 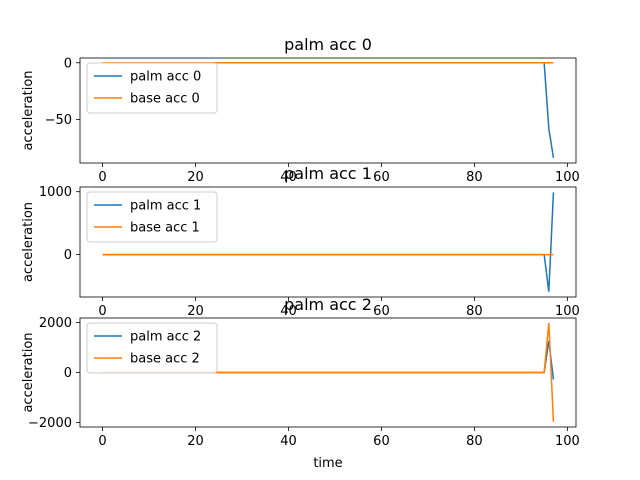 I want to click on x-tick-label-2-1: 20, so click(x=195, y=441).